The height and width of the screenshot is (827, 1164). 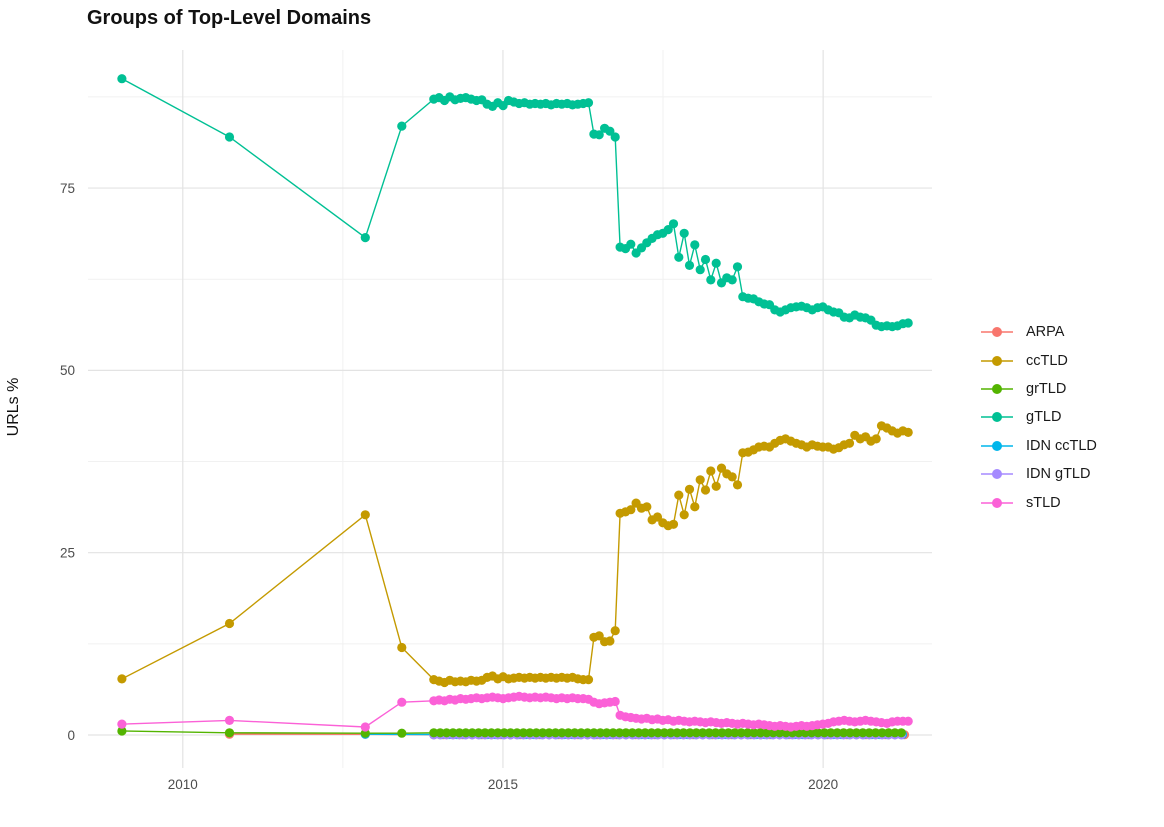 I want to click on legend-item-arpa: ARPA, so click(x=1038, y=332).